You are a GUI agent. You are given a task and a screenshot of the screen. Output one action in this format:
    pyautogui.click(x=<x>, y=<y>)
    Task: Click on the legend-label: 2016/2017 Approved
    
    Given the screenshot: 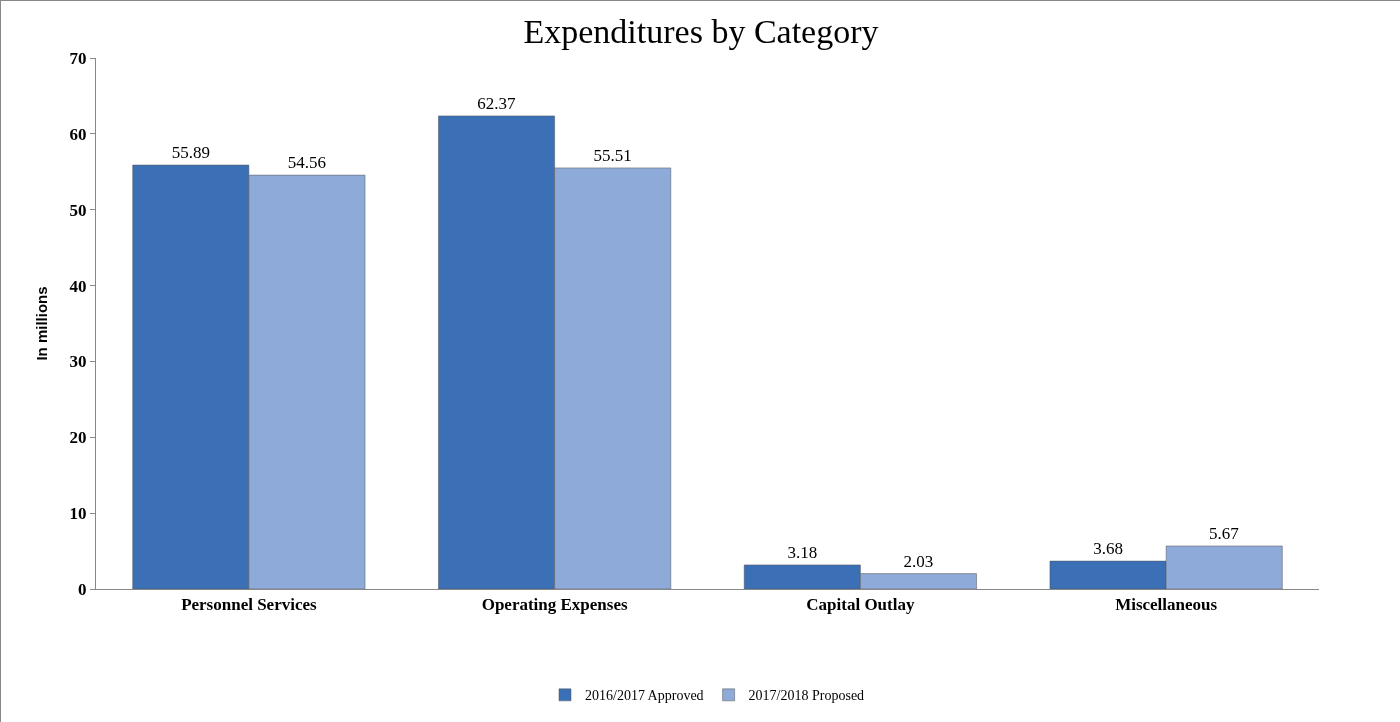 What is the action you would take?
    pyautogui.click(x=644, y=696)
    